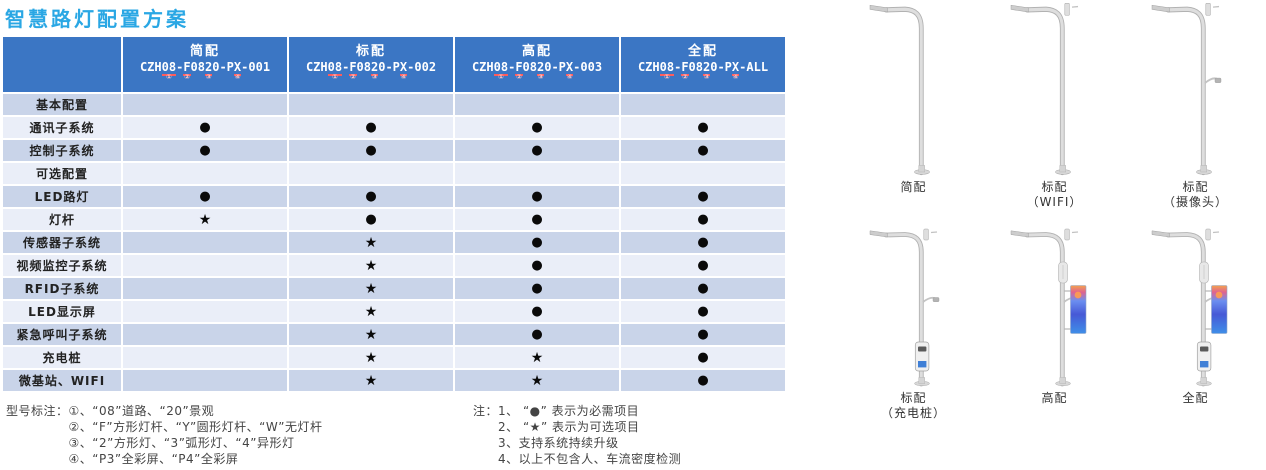  I want to click on row-label: LED显示屏, so click(62, 311).